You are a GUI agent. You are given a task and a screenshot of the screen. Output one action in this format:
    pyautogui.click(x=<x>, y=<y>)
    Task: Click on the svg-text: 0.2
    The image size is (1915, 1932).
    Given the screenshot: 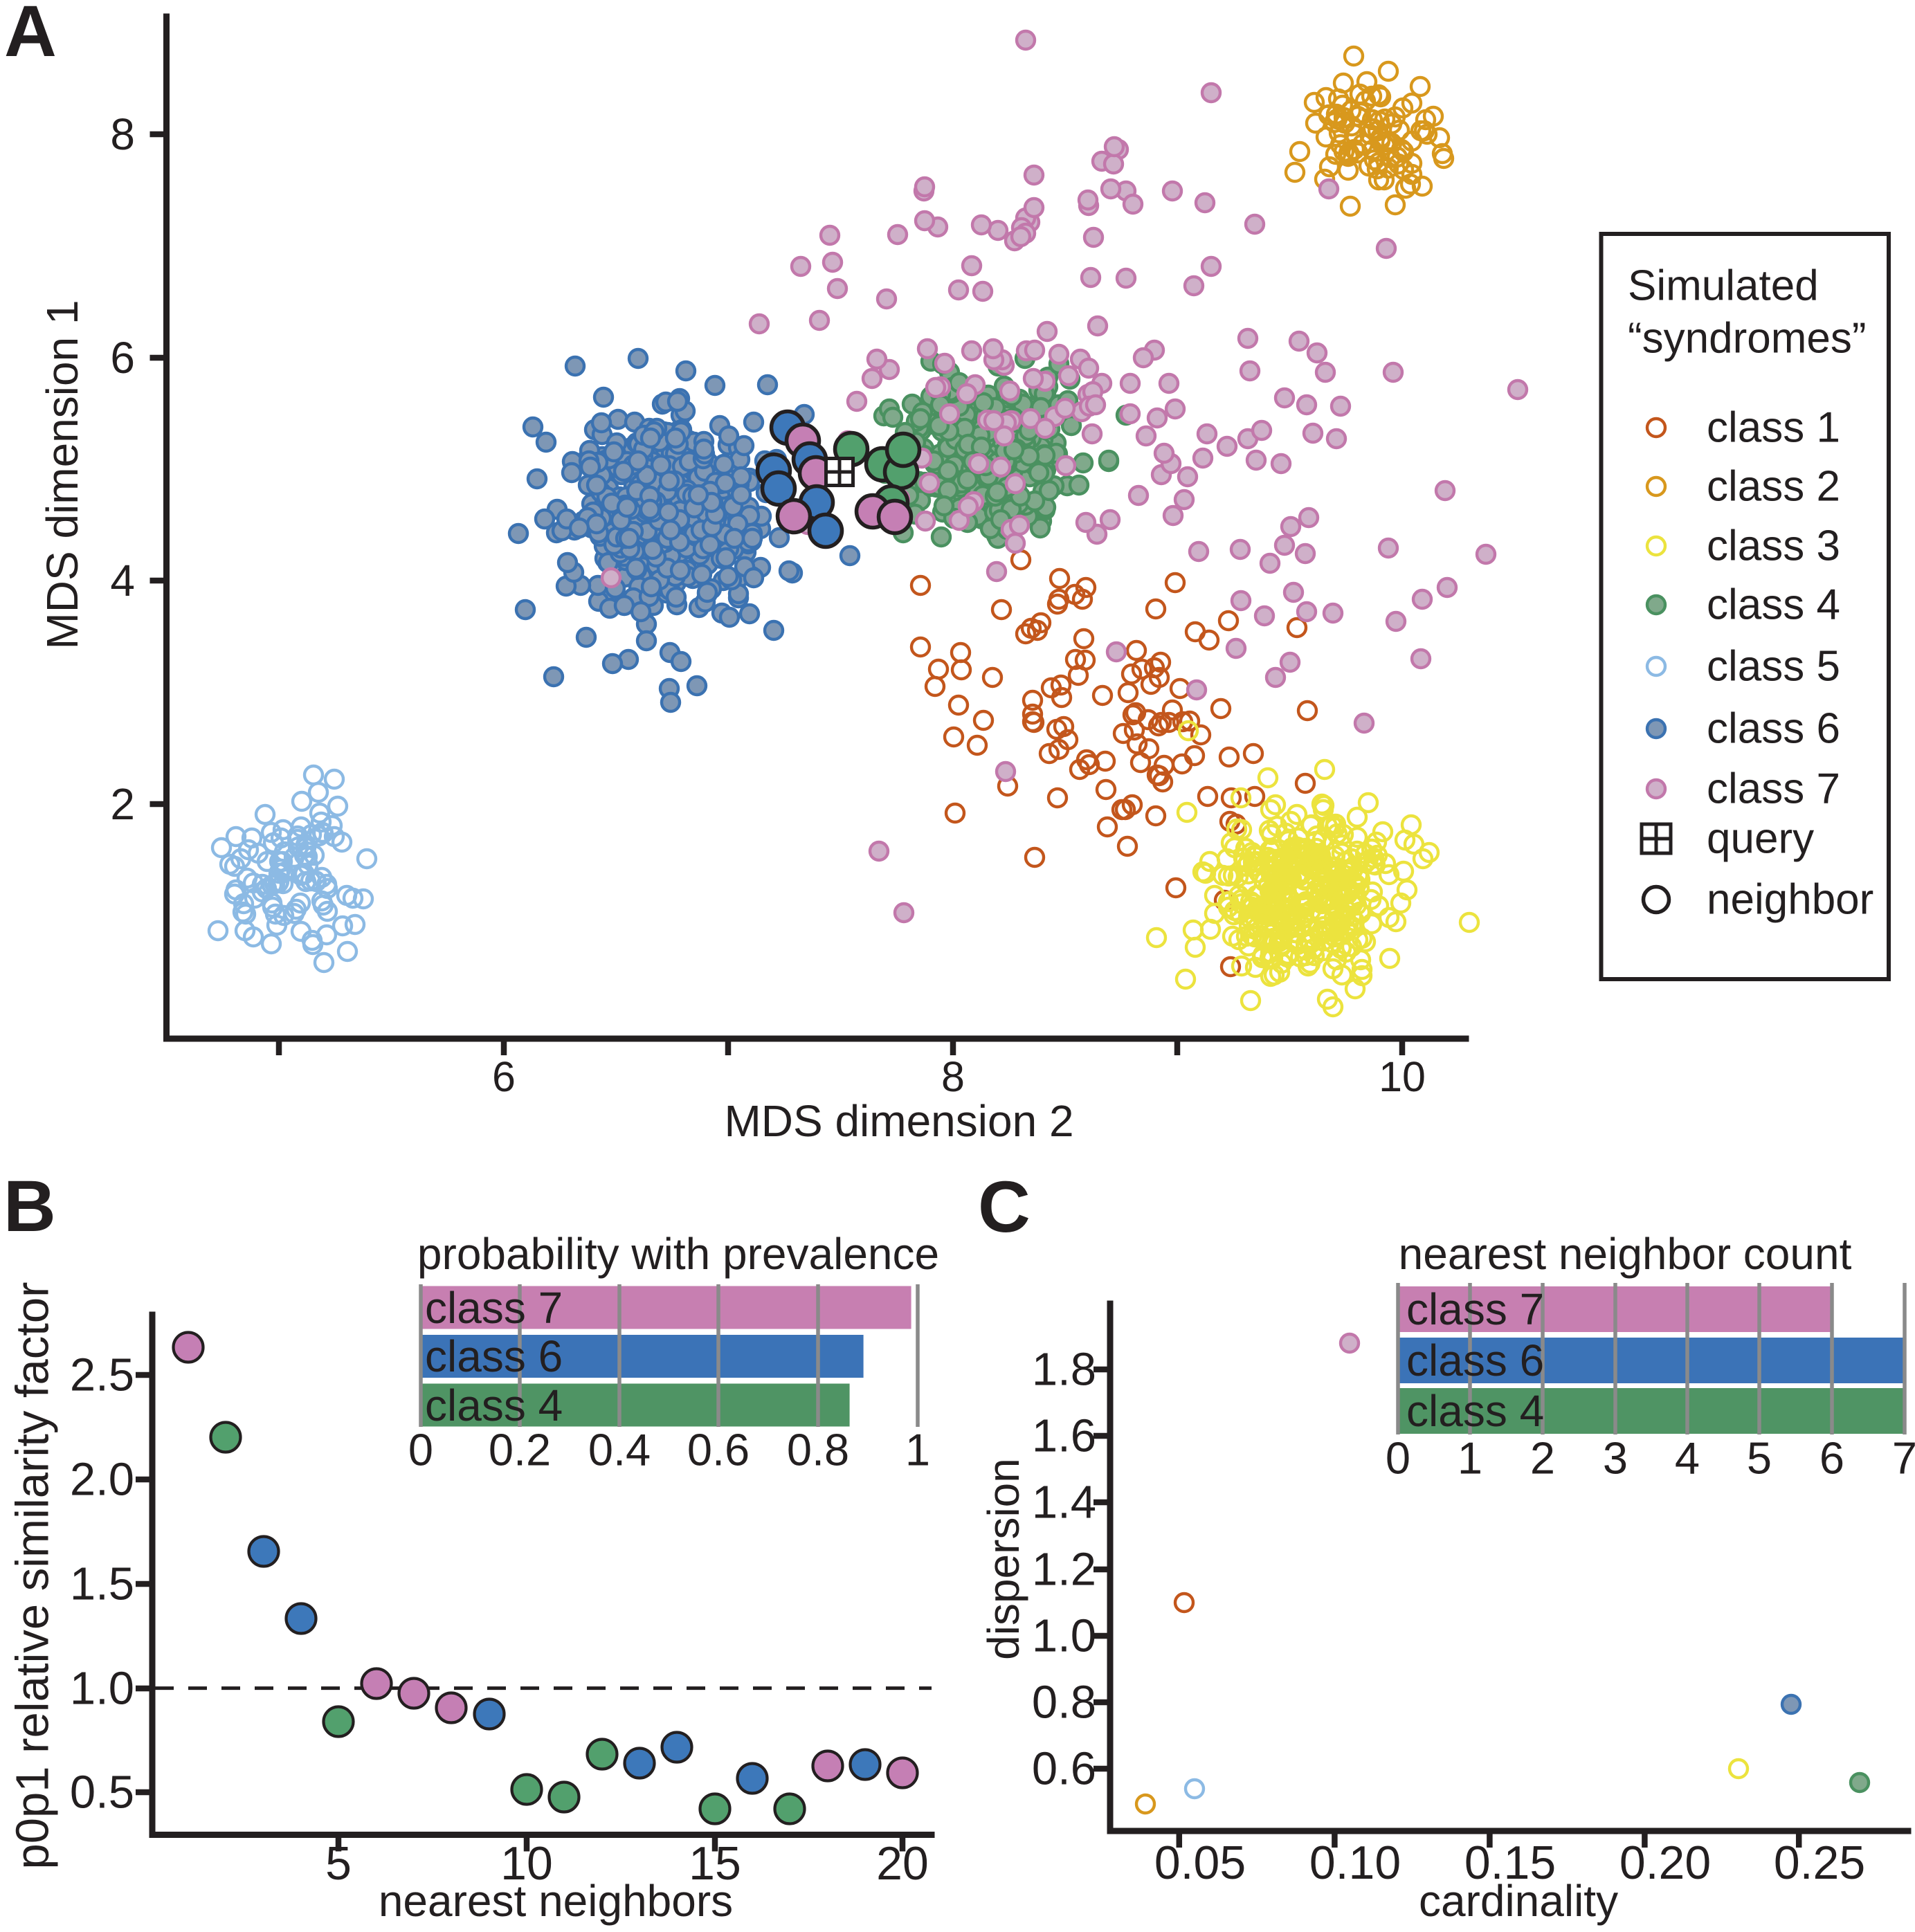 What is the action you would take?
    pyautogui.click(x=520, y=1450)
    